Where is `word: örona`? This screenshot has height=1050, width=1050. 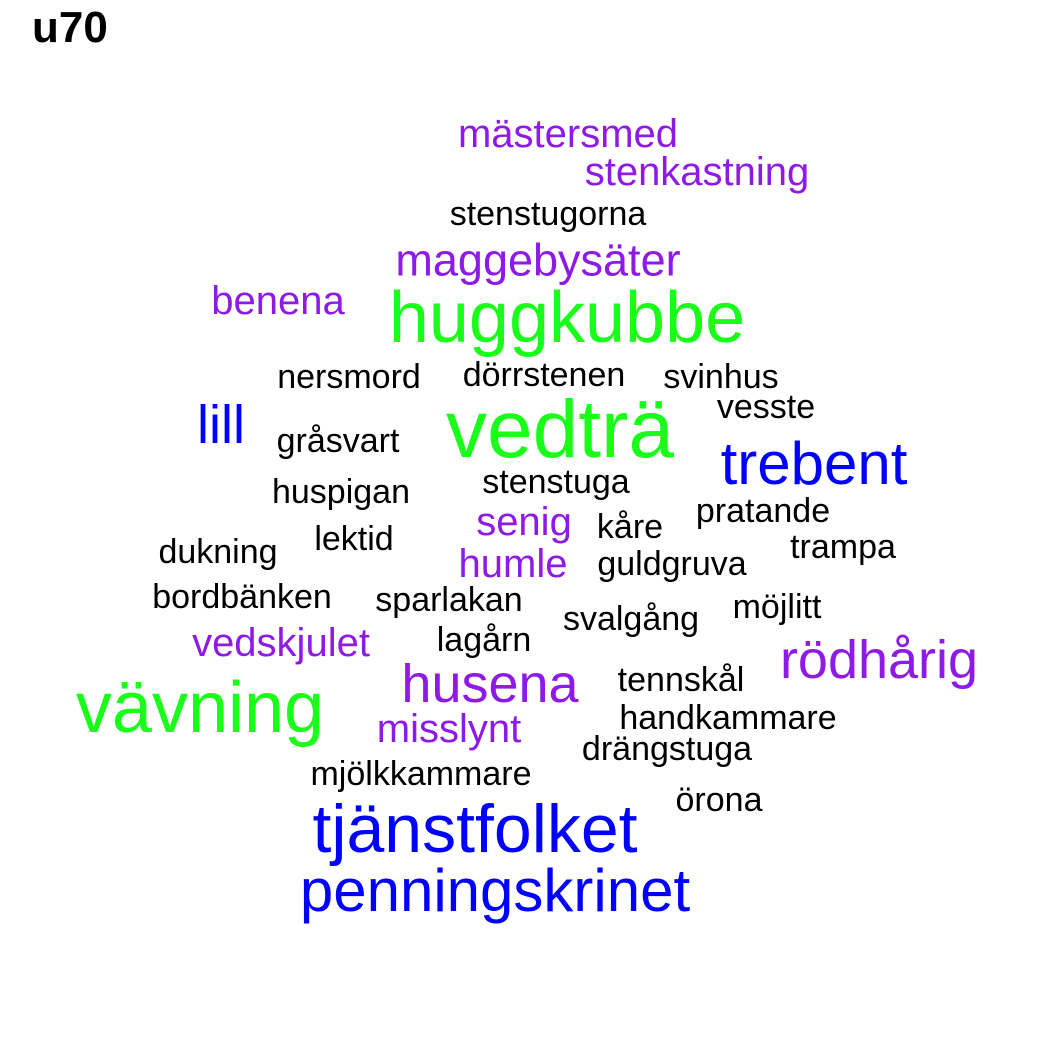
word: örona is located at coordinates (719, 800).